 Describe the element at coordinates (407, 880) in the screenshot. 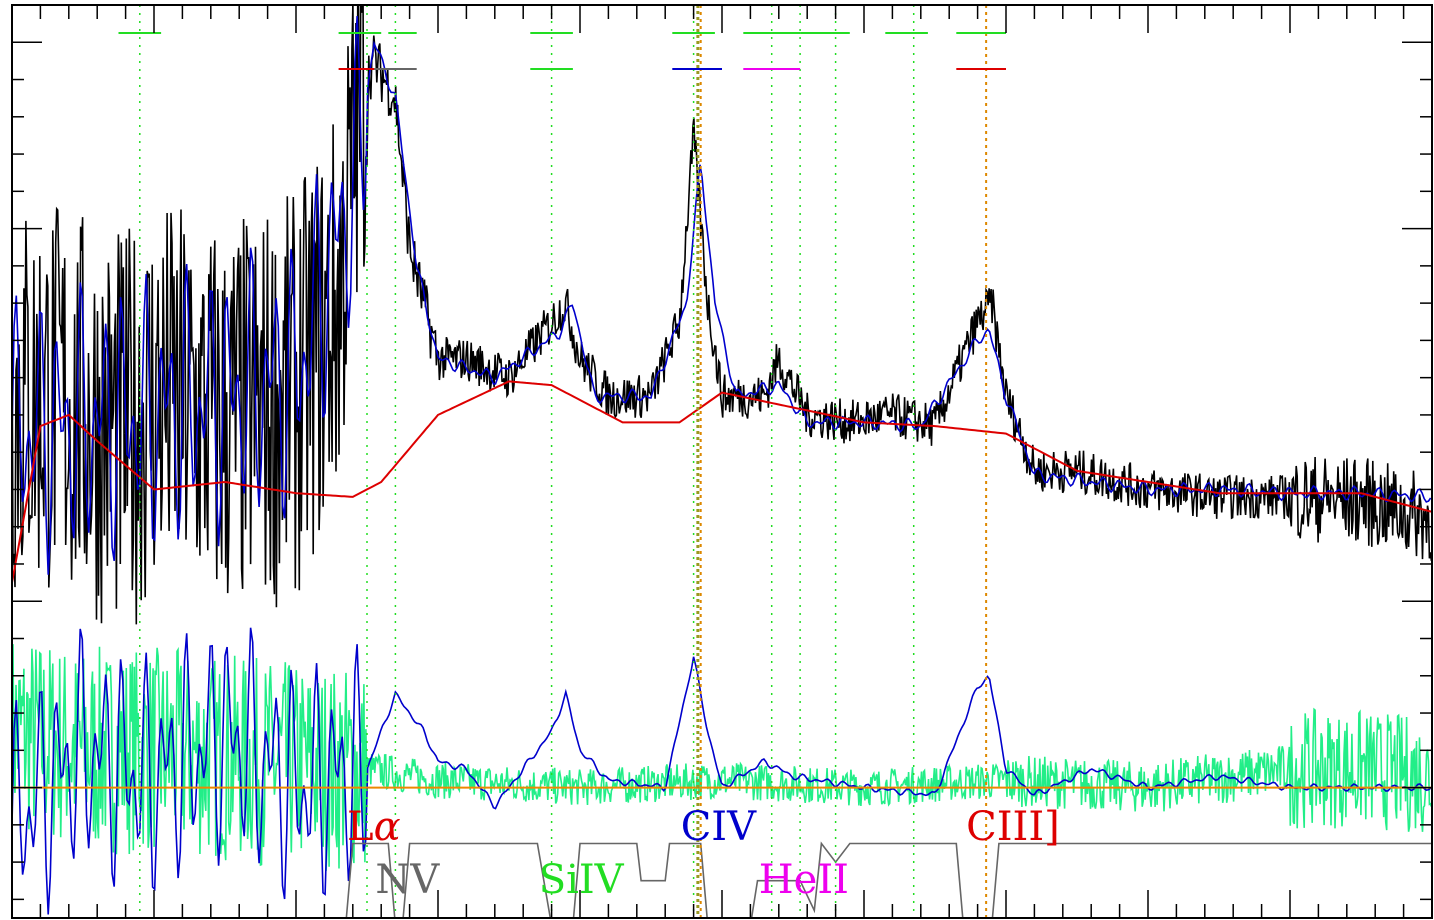

I see `line-label-nv: NV` at that location.